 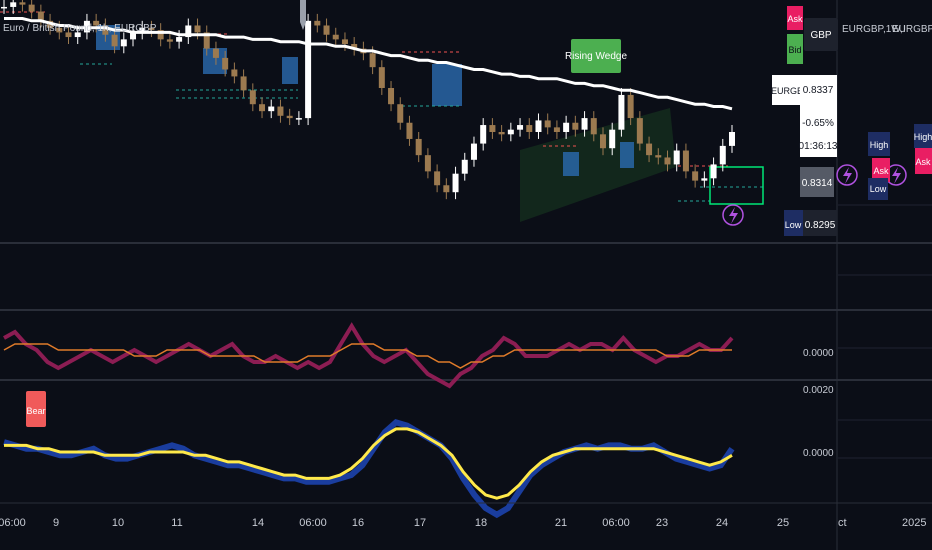 I want to click on level-text: 0.8314, so click(x=817, y=183).